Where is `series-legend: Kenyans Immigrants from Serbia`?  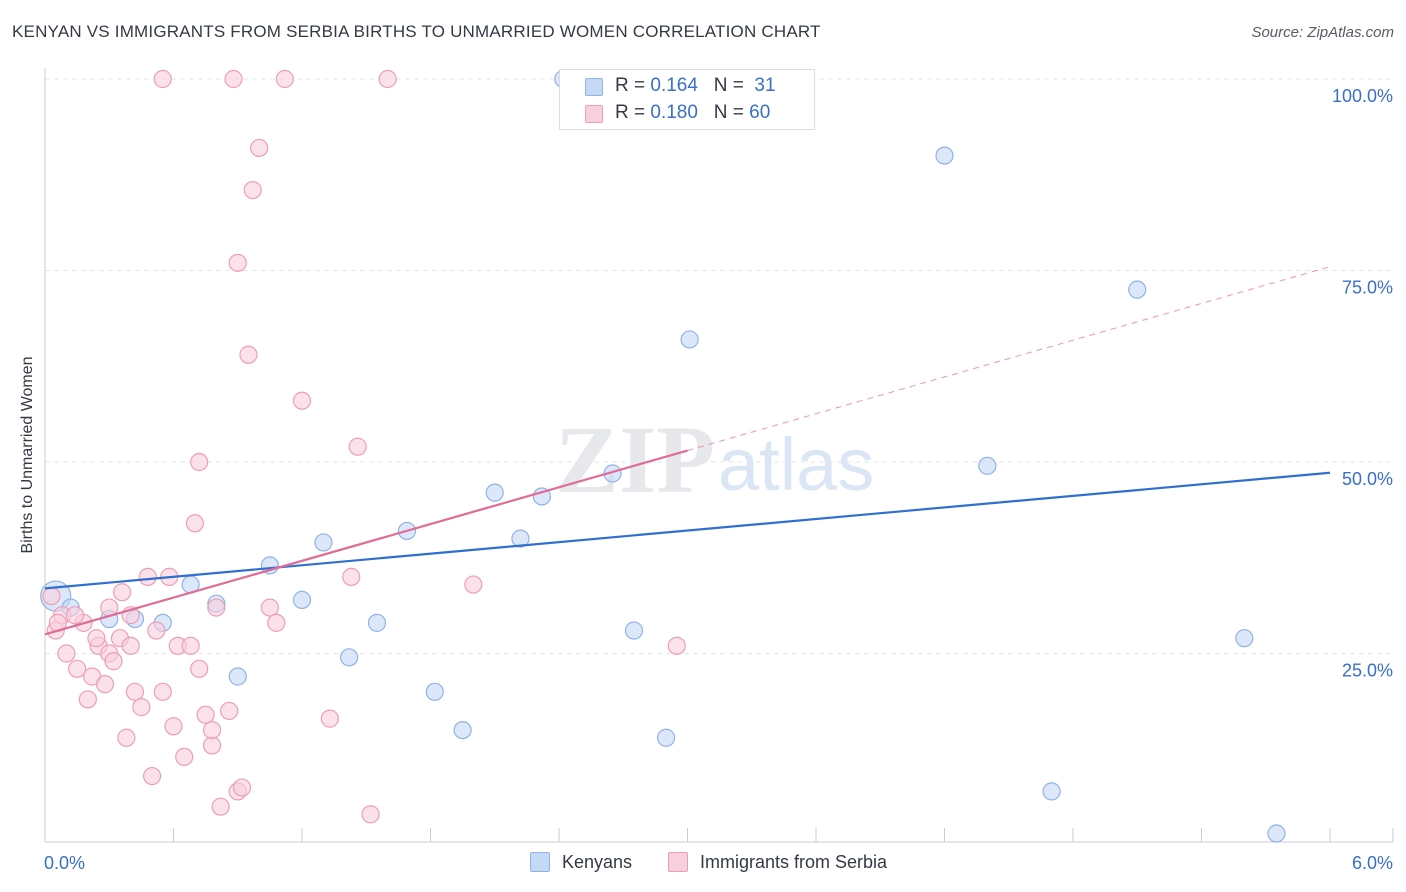 series-legend: Kenyans Immigrants from Serbia is located at coordinates (703, 864).